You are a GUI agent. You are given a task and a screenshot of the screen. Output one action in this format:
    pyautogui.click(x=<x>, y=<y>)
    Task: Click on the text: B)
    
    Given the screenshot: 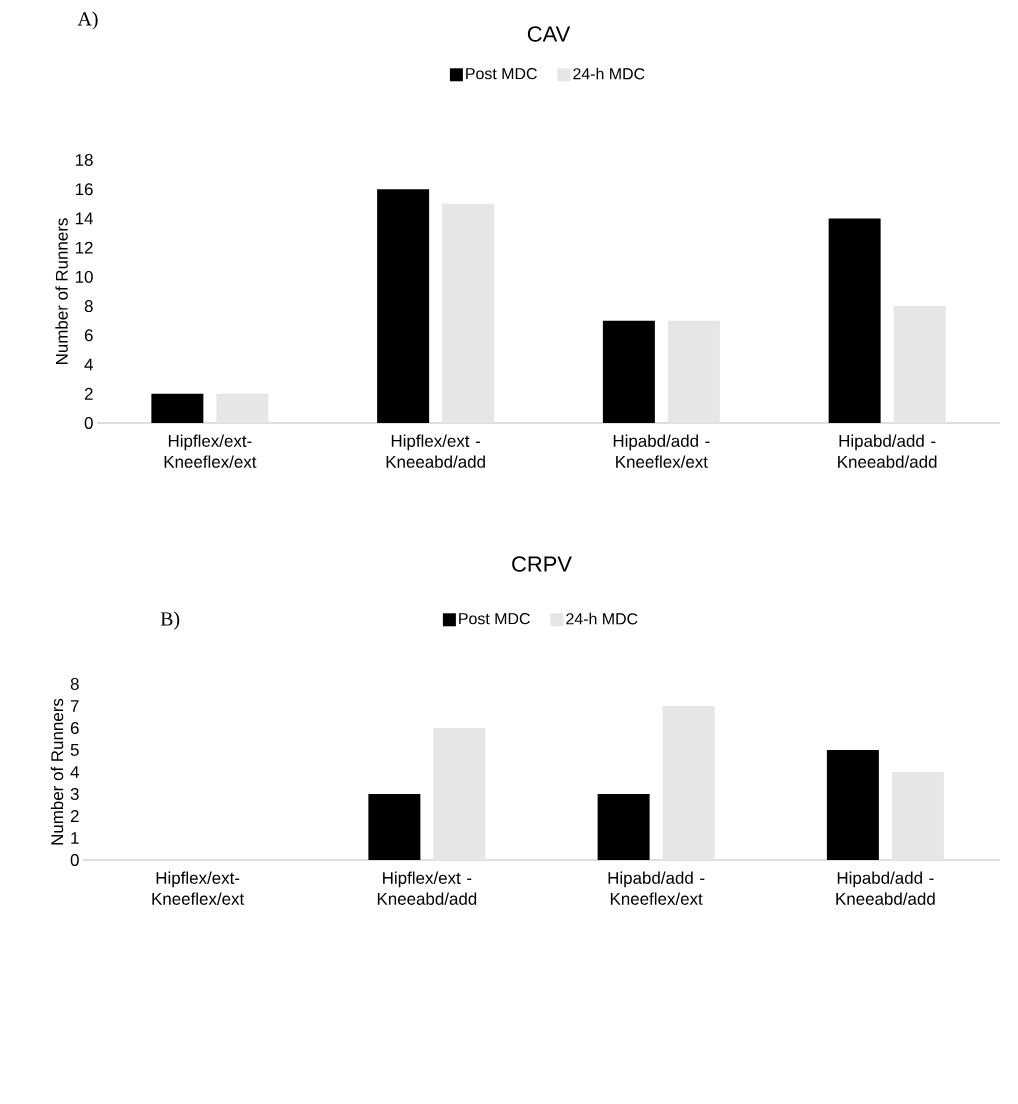 What is the action you would take?
    pyautogui.click(x=170, y=620)
    